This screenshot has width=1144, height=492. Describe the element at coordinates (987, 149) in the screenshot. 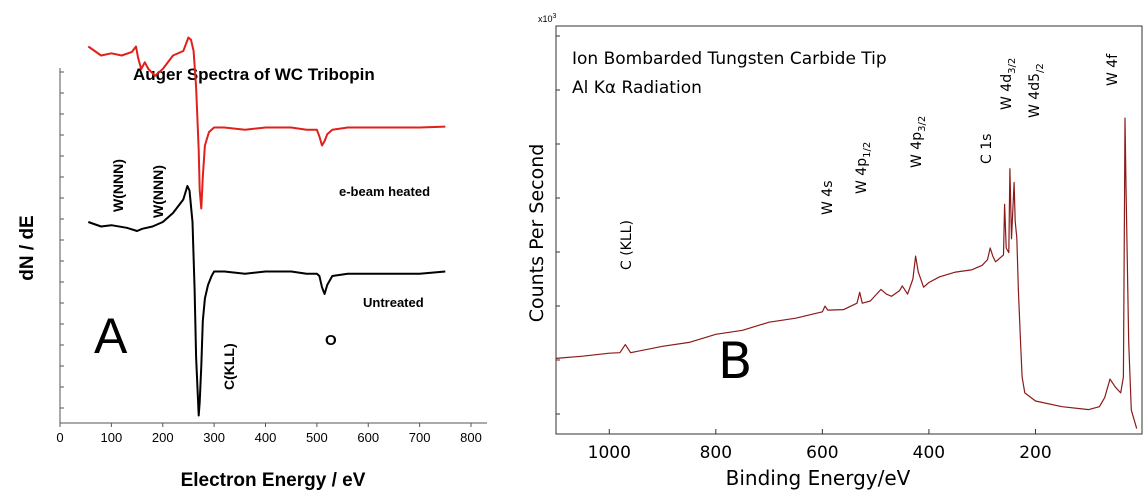

I see `chart-b-annotation-c1s: C 1s` at that location.